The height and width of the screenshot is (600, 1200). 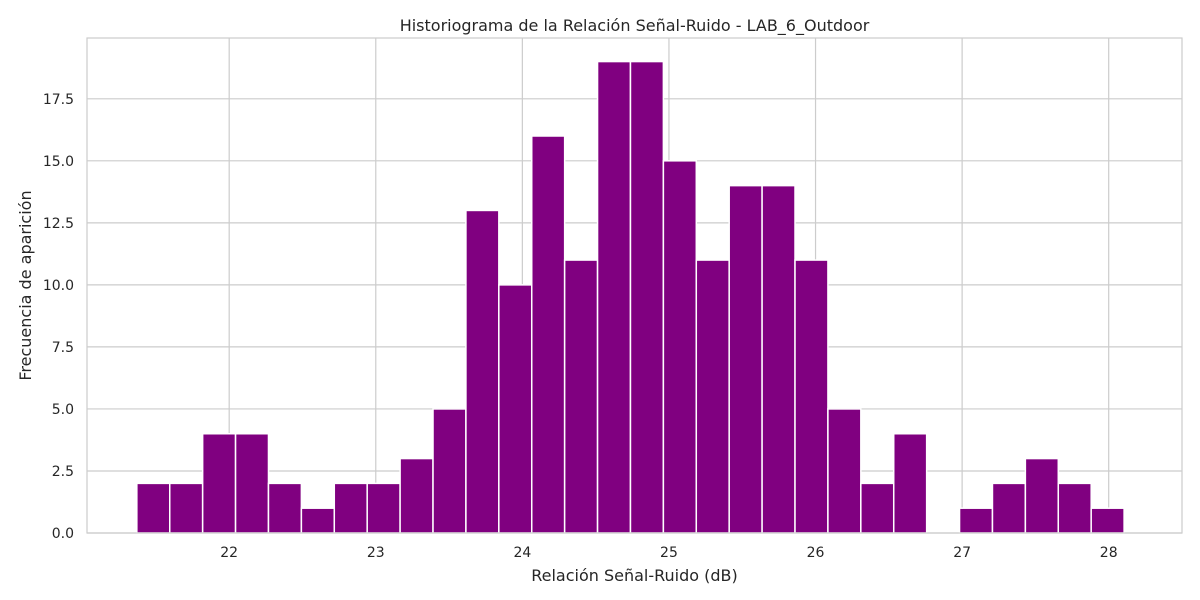 I want to click on x-tick-label: 24, so click(x=522, y=553).